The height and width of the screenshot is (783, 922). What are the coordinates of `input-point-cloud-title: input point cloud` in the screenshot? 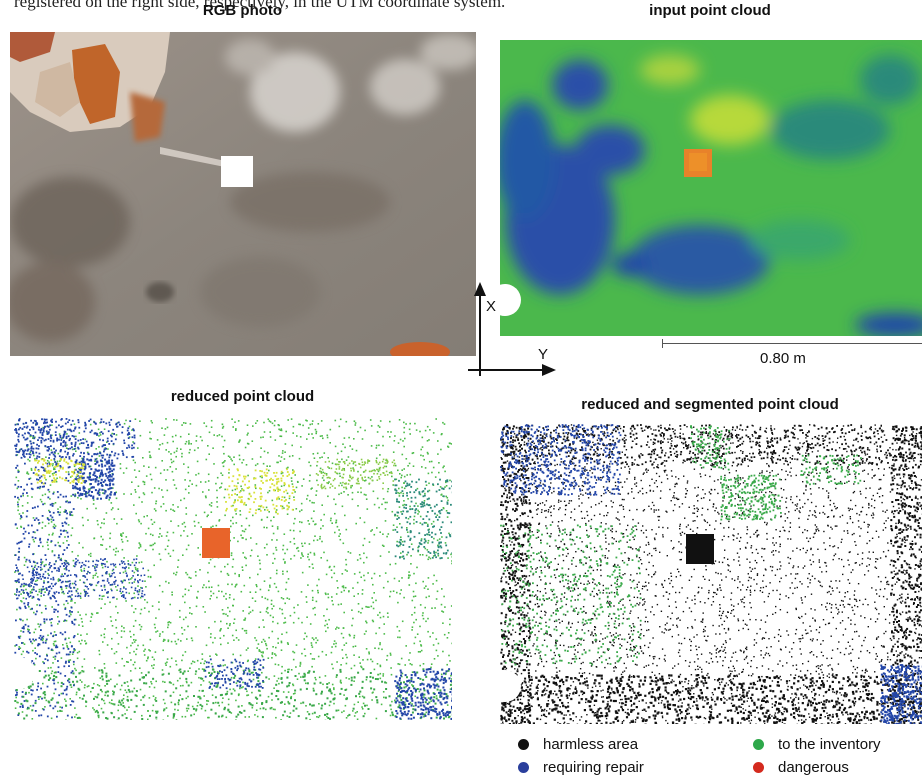 It's located at (710, 10).